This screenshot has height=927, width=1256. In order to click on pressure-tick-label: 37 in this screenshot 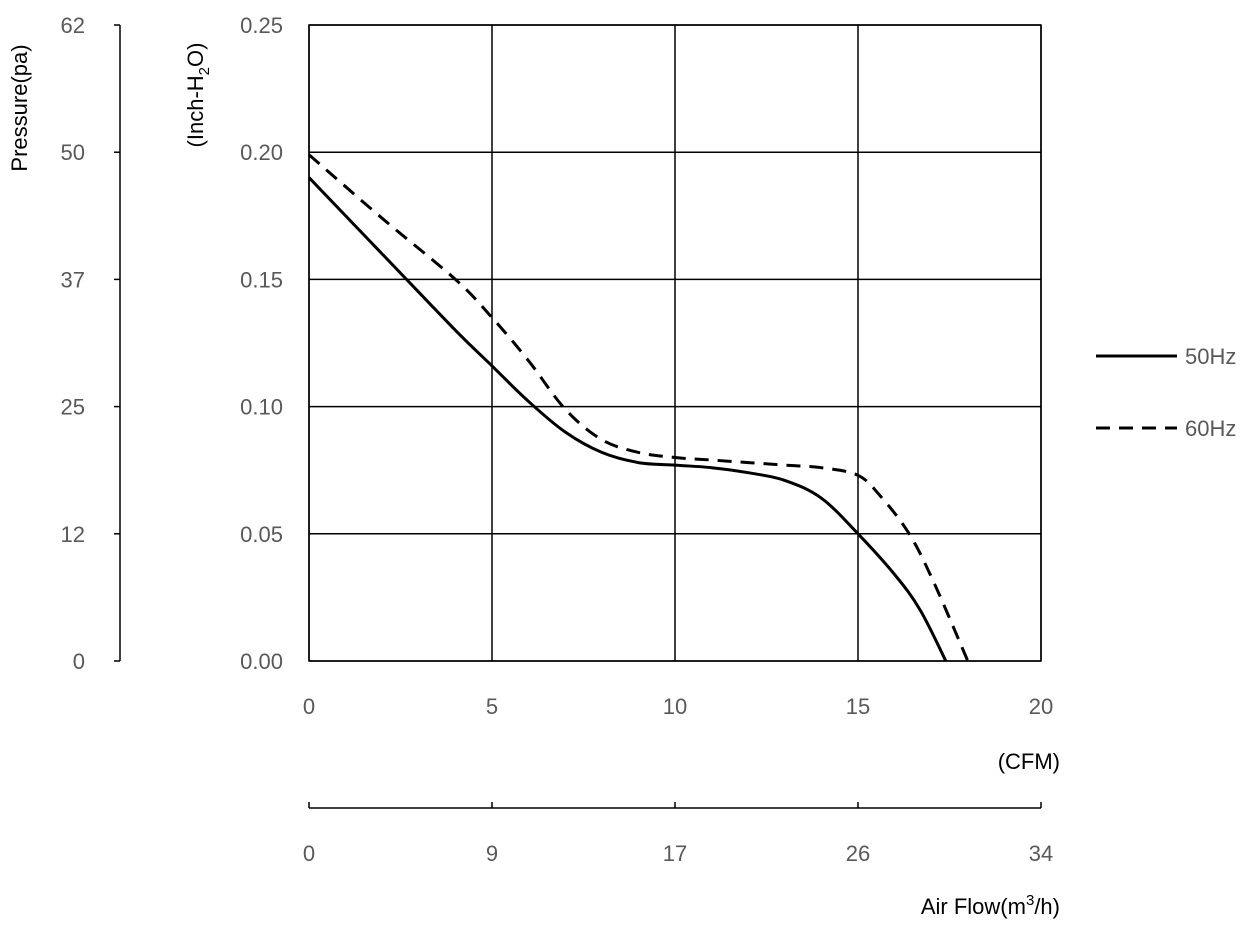, I will do `click(73, 279)`.